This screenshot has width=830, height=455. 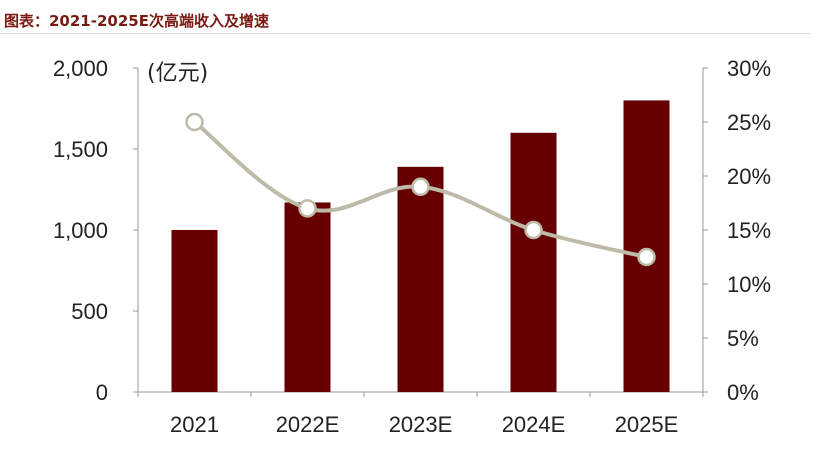 I want to click on y-right-tick-label: 30%, so click(x=749, y=68).